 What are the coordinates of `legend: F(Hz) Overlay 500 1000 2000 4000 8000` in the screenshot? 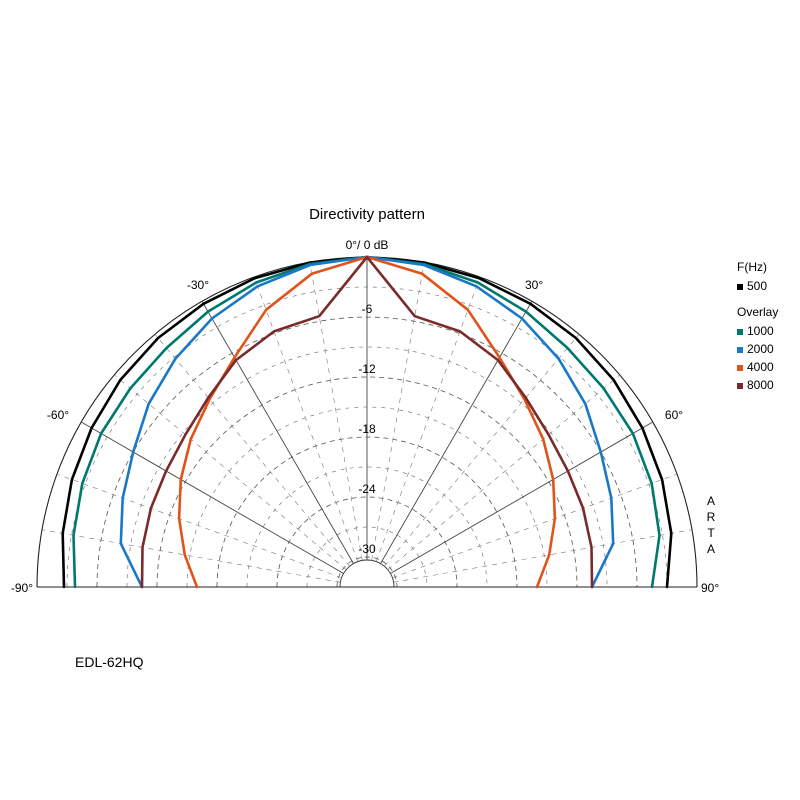 It's located at (757, 326).